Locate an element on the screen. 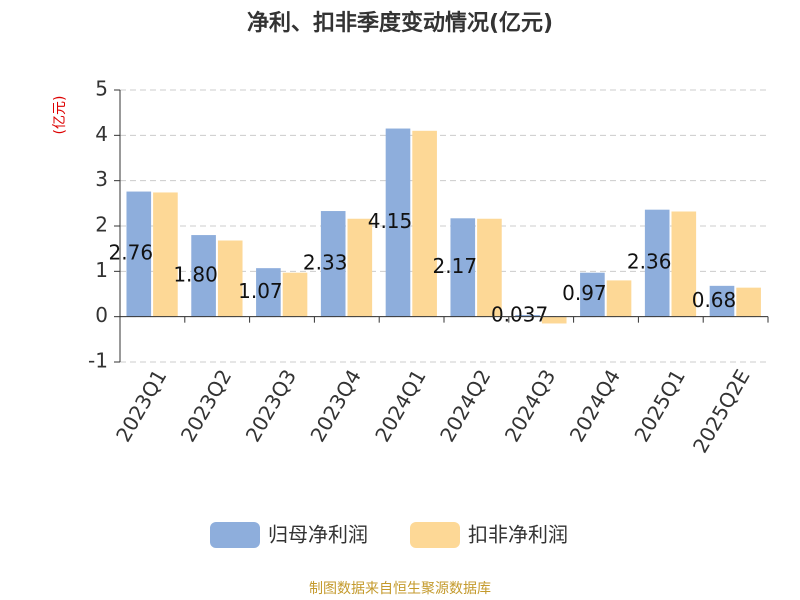  y-tick-label: 4 is located at coordinates (101, 134).